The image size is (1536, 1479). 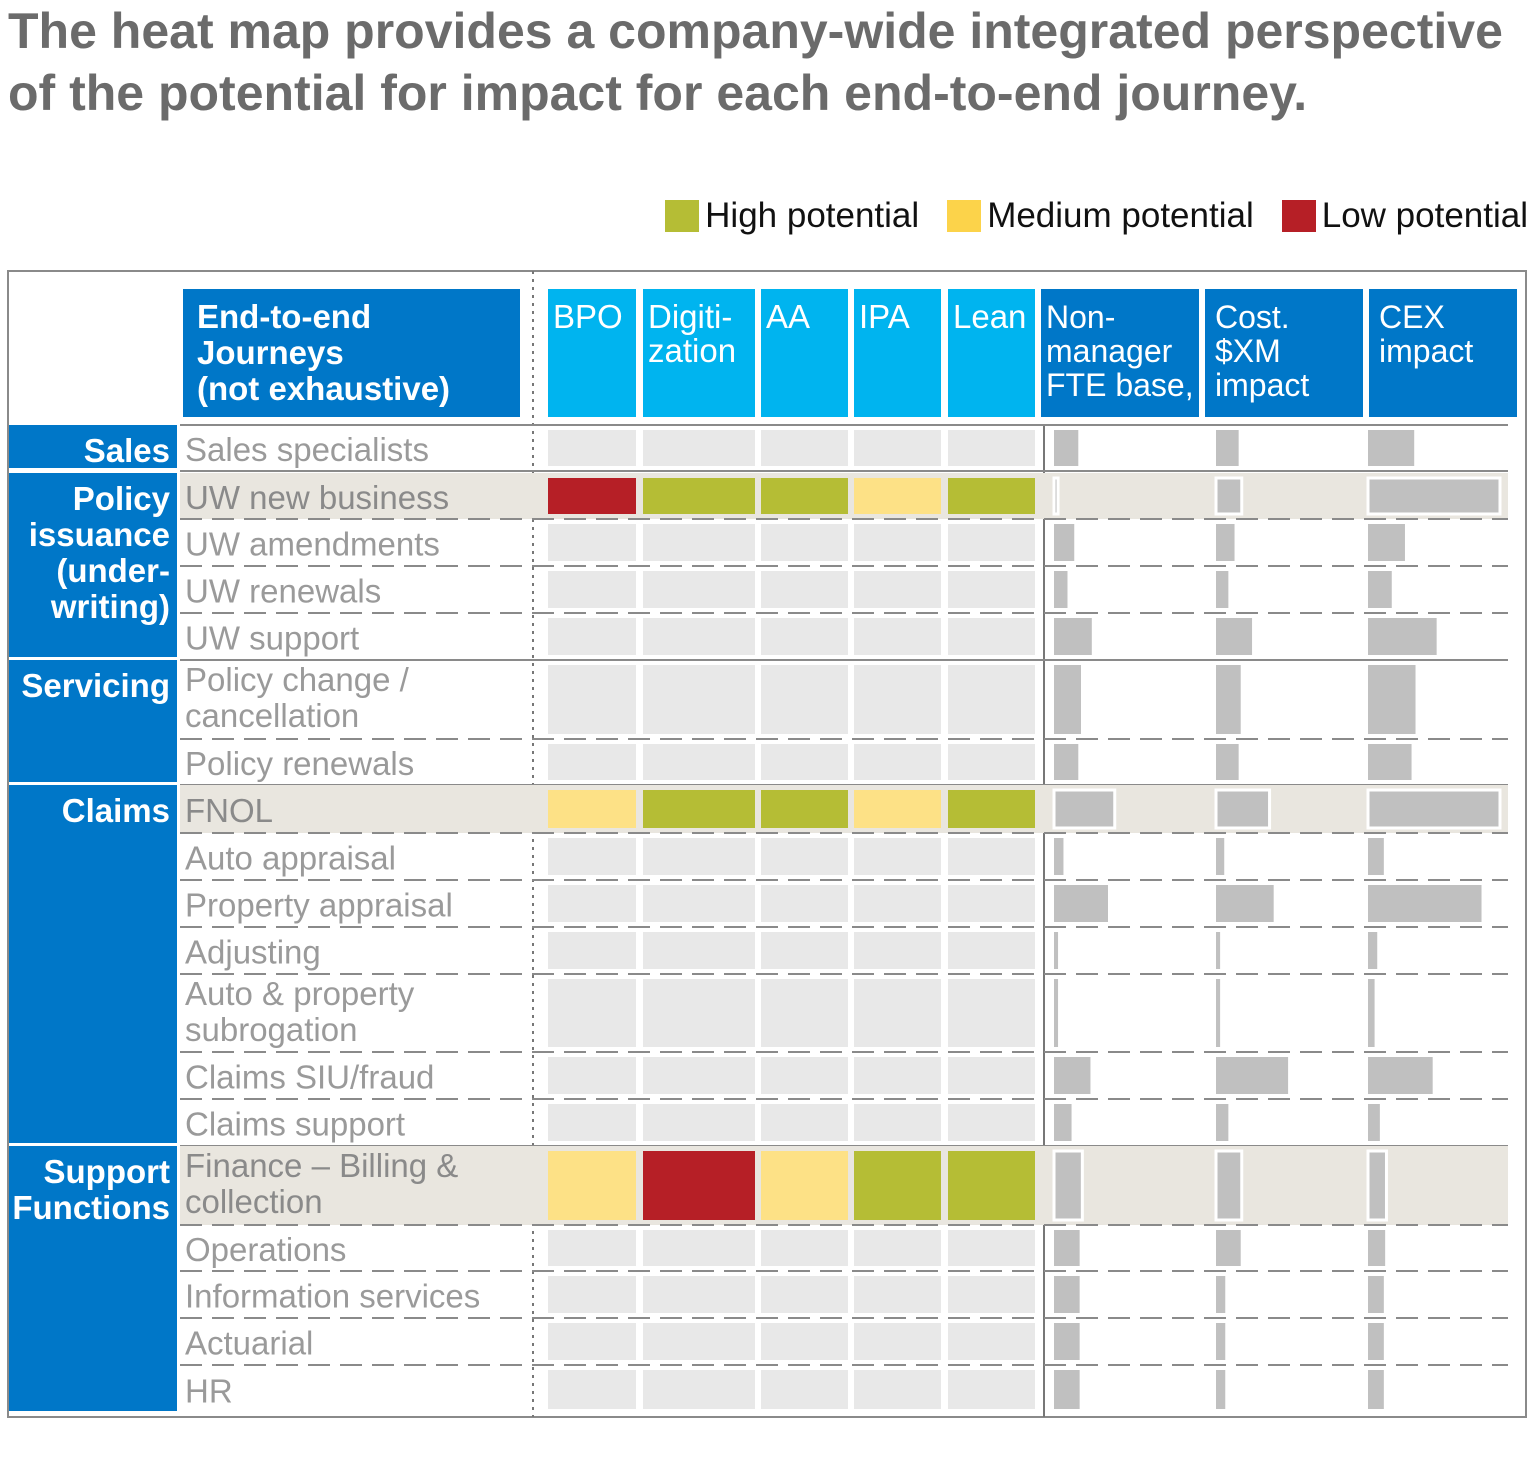 What do you see at coordinates (991, 762) in the screenshot?
I see `cell-policy-renewals-lean` at bounding box center [991, 762].